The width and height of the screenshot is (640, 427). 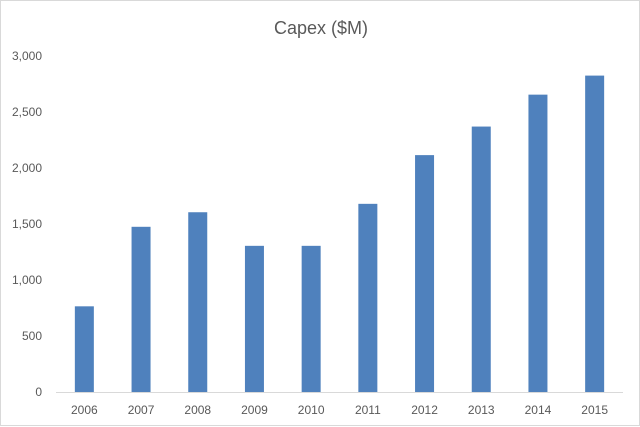 I want to click on x-tick-label: 2011, so click(x=368, y=410).